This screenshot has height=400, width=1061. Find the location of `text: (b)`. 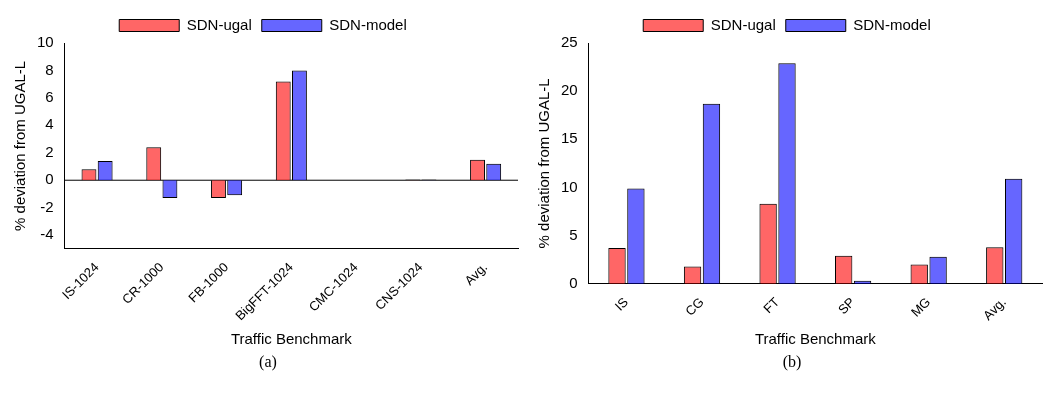

text: (b) is located at coordinates (792, 362).